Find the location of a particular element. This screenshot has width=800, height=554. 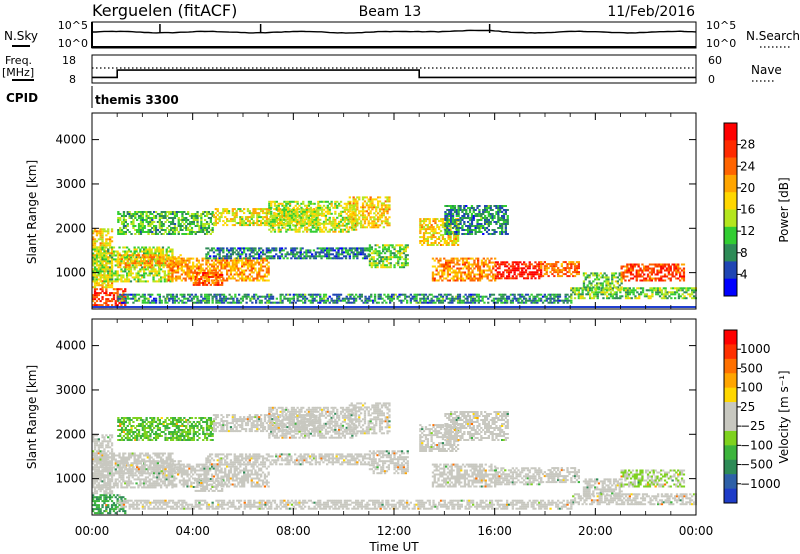

noise-panel: N.Sky 10^5 10^0 10^5 10^0 N.Search is located at coordinates (402, 34).